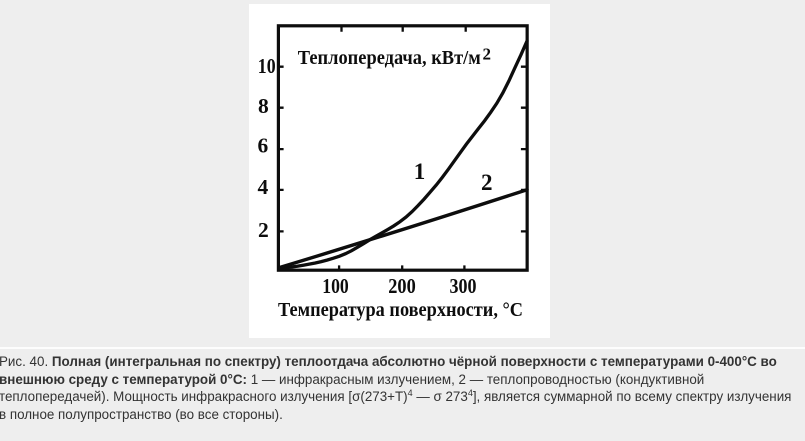 The width and height of the screenshot is (805, 441). Describe the element at coordinates (463, 286) in the screenshot. I see `svg-text: 300` at that location.